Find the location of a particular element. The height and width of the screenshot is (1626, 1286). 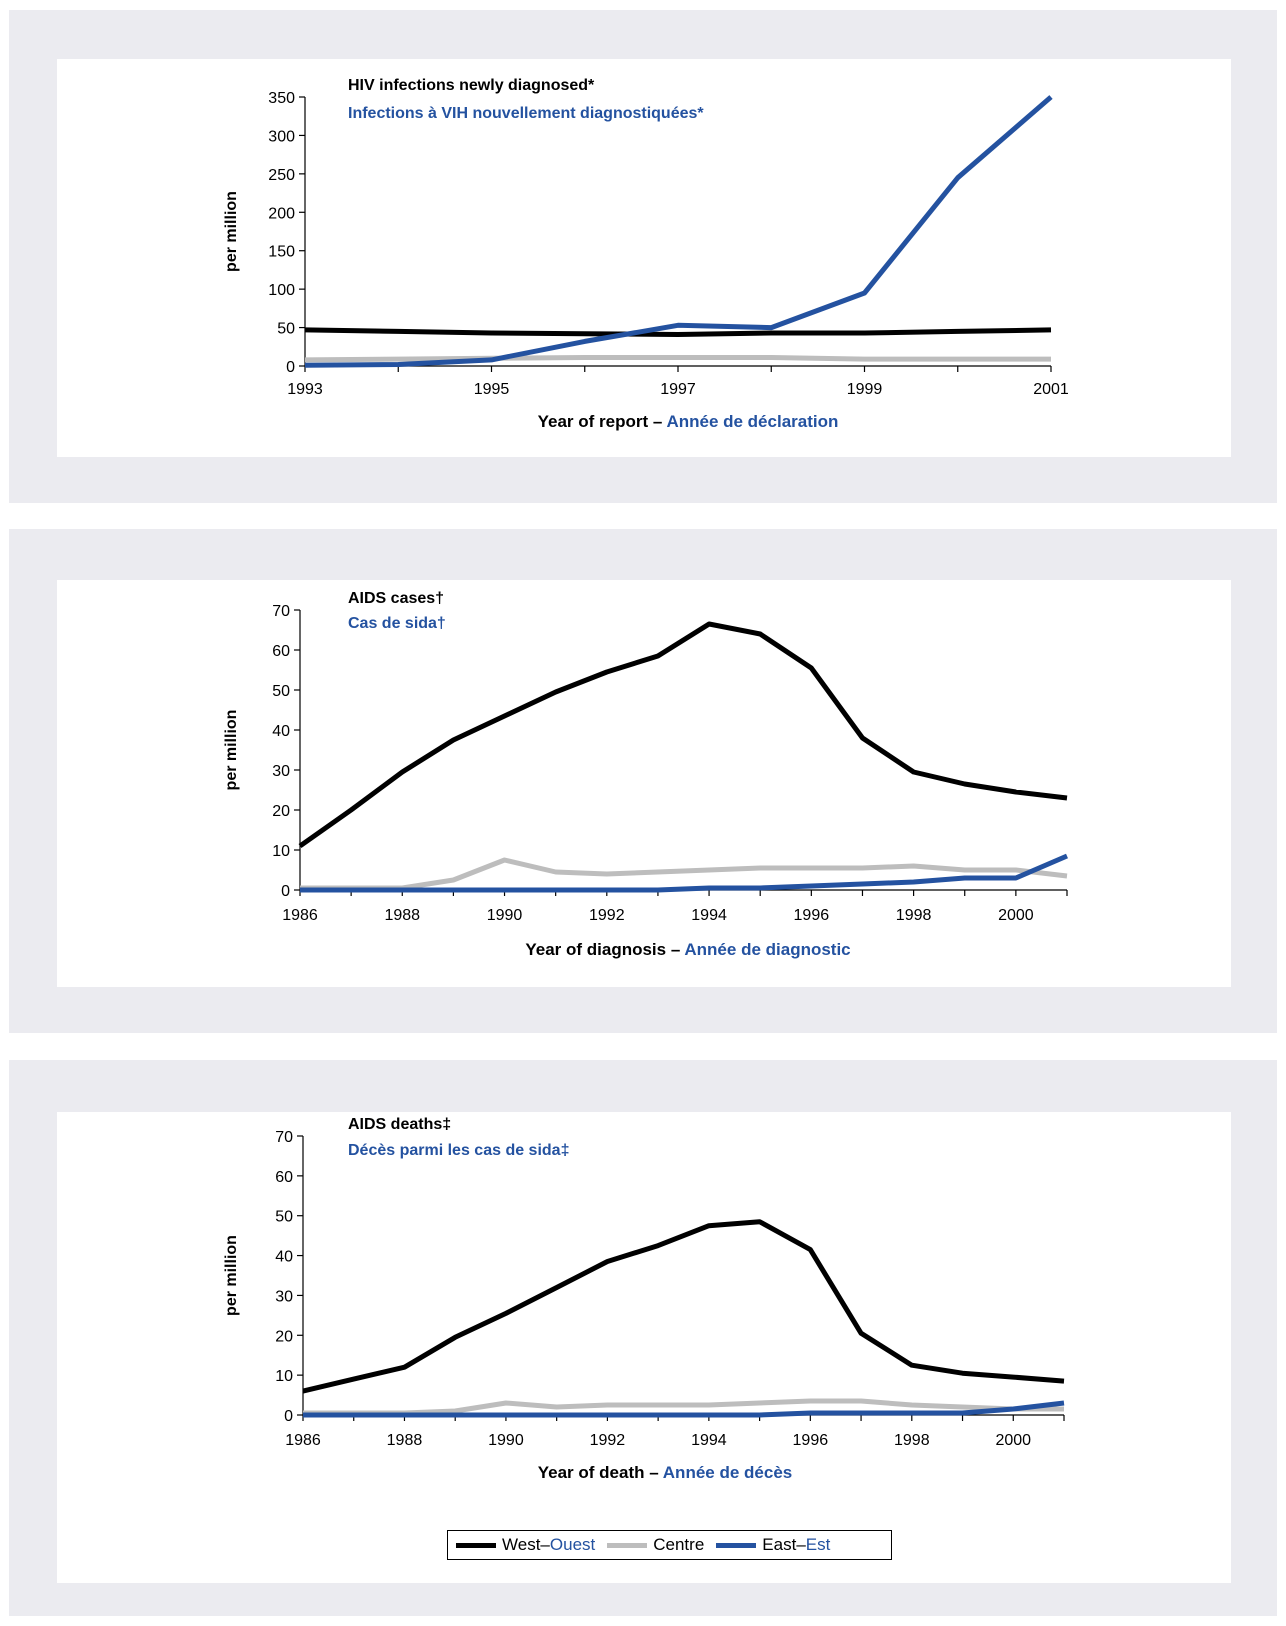

legend-label-centre-en: Centre is located at coordinates (679, 1544).